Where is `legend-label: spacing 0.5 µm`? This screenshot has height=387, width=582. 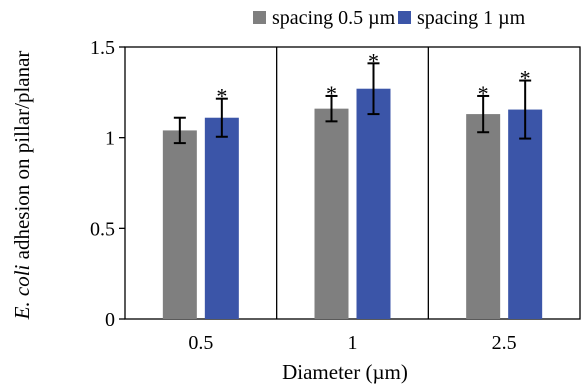 legend-label: spacing 0.5 µm is located at coordinates (334, 18).